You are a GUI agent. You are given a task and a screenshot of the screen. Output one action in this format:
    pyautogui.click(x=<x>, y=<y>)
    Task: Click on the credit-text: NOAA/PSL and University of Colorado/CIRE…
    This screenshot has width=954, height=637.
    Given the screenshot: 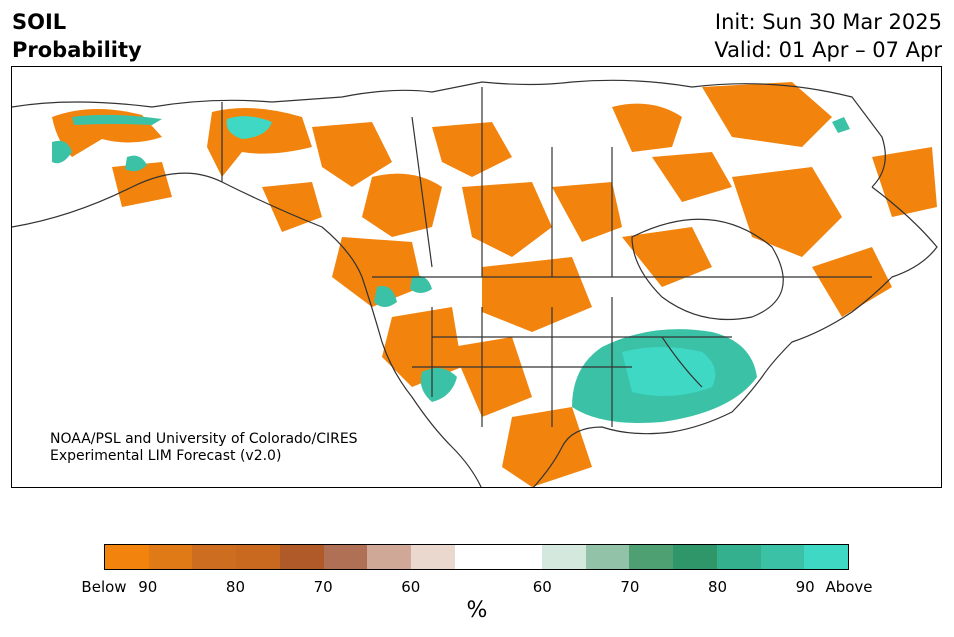 What is the action you would take?
    pyautogui.click(x=204, y=448)
    